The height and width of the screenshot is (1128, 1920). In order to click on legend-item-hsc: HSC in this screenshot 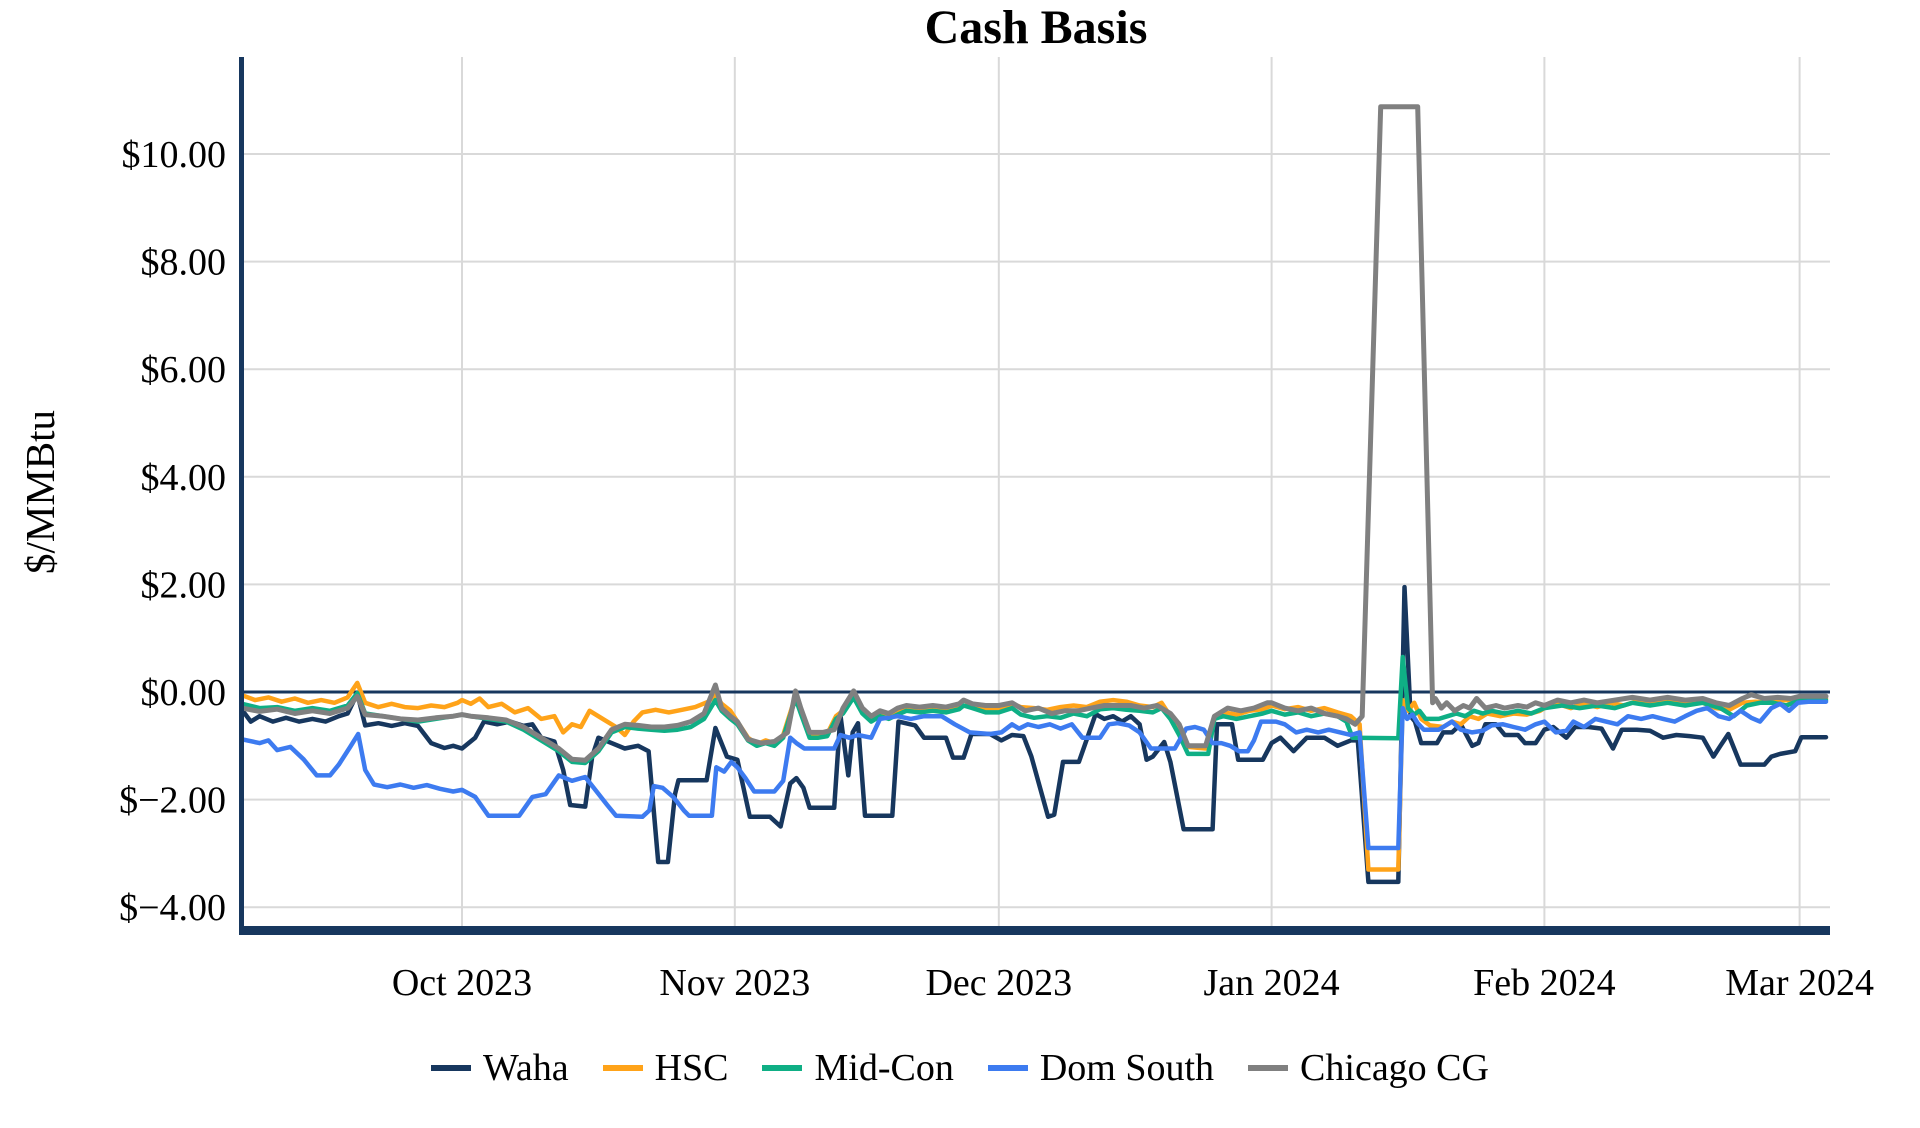, I will do `click(665, 1068)`.